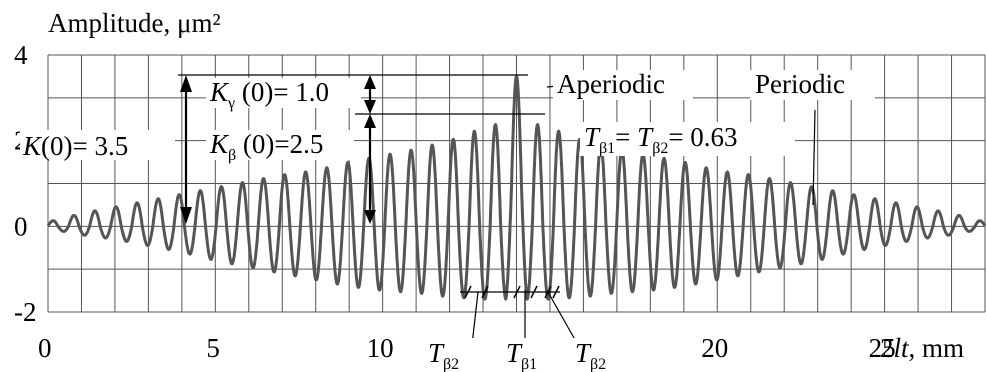 The height and width of the screenshot is (372, 987). I want to click on tb1-label: Tβ1, so click(521, 355).